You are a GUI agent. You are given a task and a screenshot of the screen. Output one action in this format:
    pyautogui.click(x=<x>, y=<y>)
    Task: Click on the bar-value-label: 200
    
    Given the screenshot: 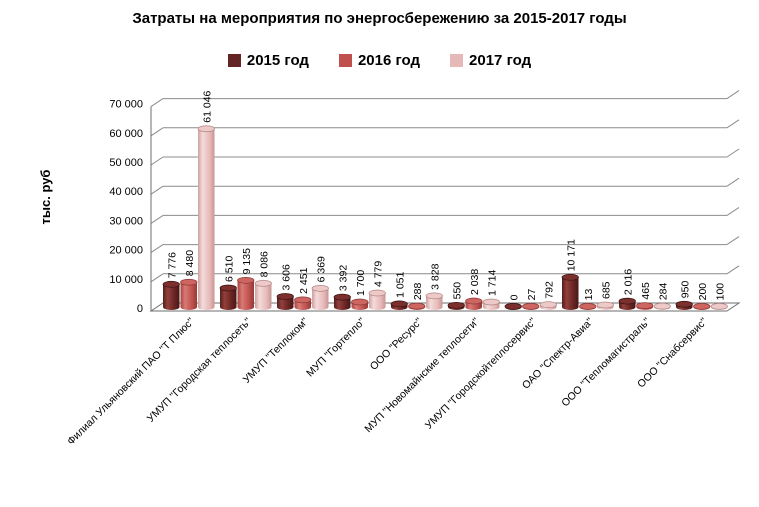 What is the action you would take?
    pyautogui.click(x=703, y=292)
    